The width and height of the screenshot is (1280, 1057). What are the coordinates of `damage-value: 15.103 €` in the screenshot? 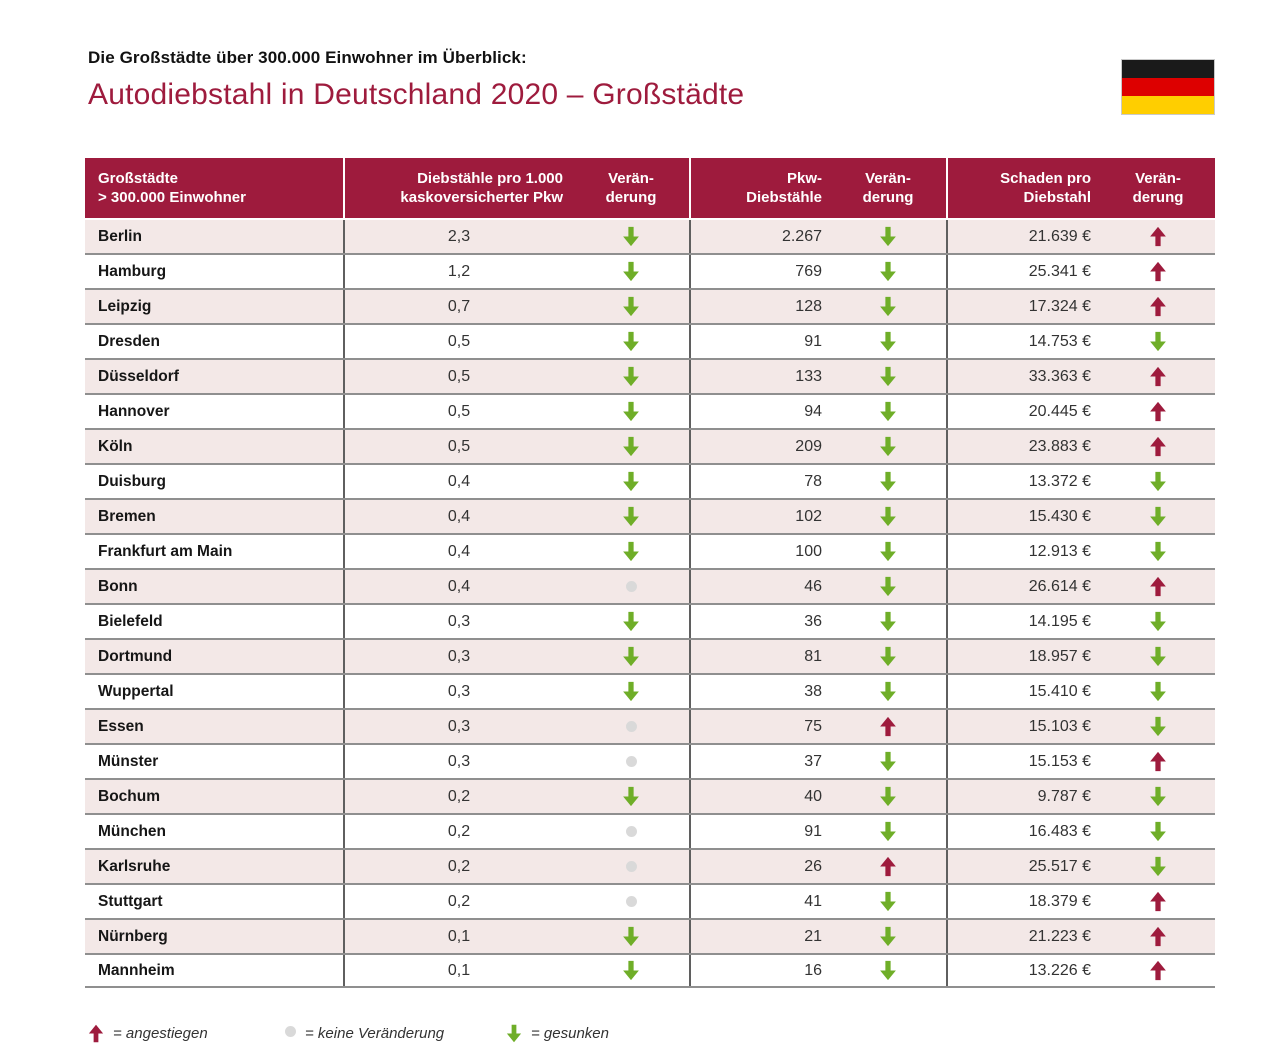 It's located at (1023, 726).